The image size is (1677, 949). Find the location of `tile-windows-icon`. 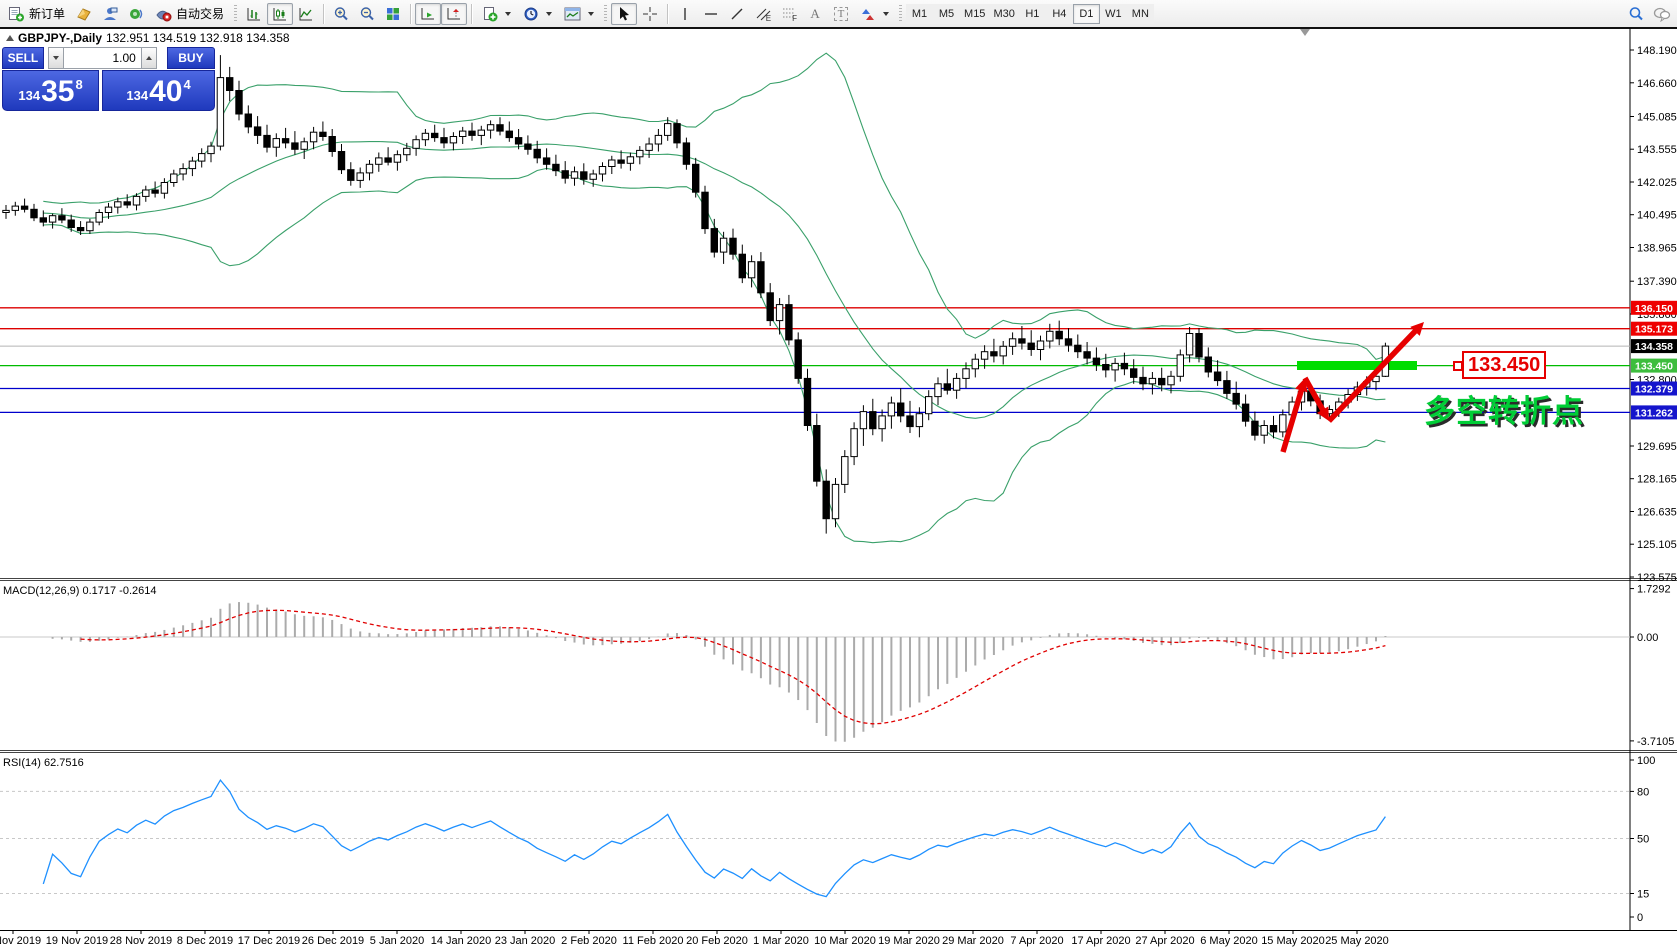

tile-windows-icon is located at coordinates (393, 13).